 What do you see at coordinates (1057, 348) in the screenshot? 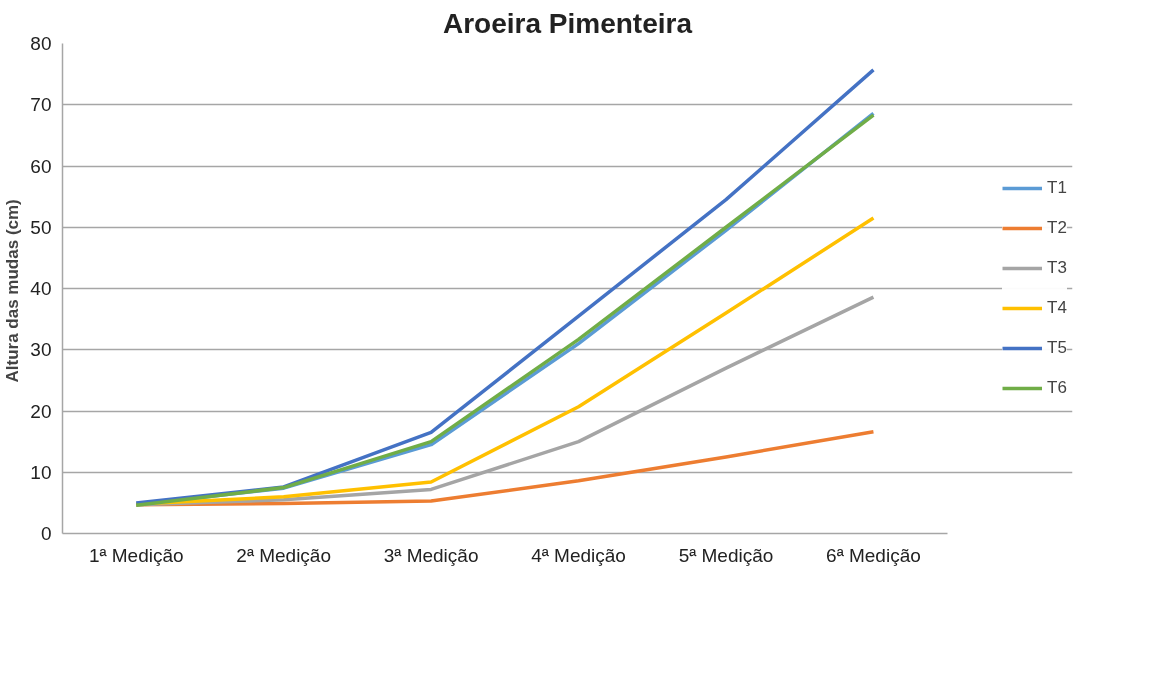
I see `legend-label: T5` at bounding box center [1057, 348].